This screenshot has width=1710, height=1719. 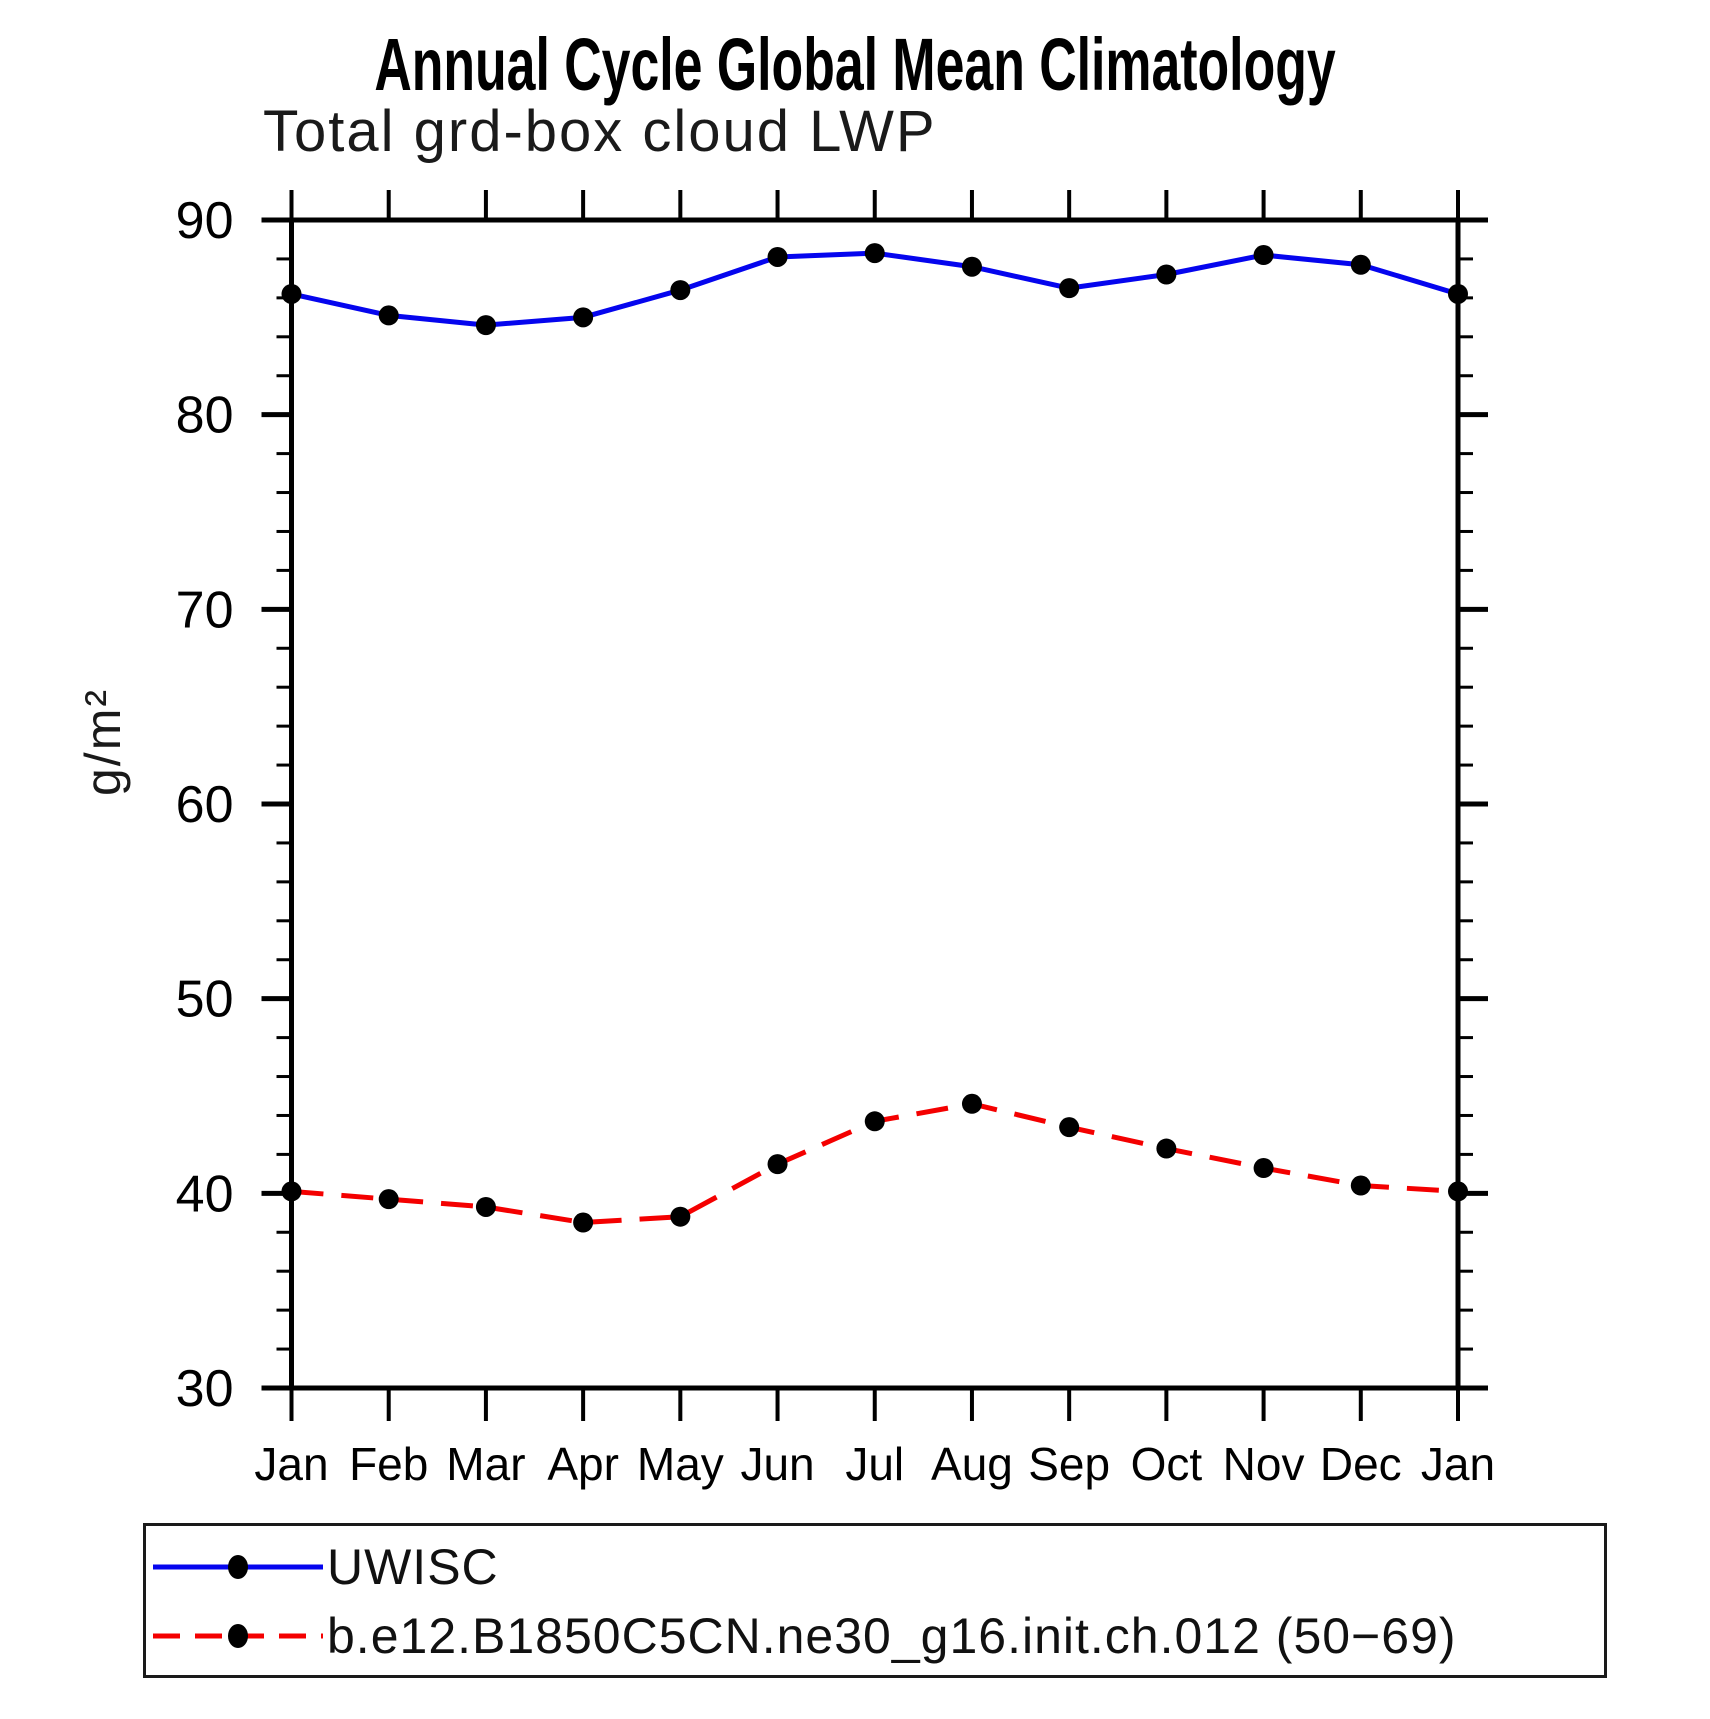 What do you see at coordinates (205, 610) in the screenshot?
I see `y-tick-label: 70` at bounding box center [205, 610].